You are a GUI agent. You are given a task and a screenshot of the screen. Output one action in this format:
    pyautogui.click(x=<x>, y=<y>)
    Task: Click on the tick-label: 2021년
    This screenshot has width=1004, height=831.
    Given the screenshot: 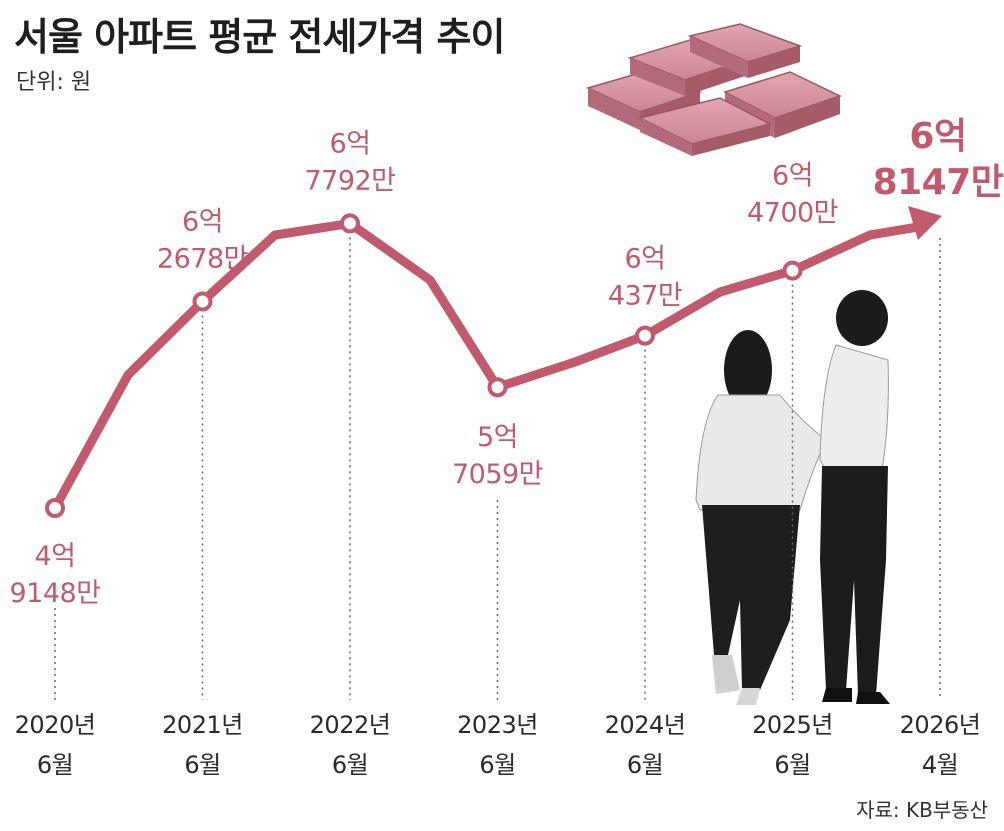 What is the action you would take?
    pyautogui.click(x=202, y=725)
    